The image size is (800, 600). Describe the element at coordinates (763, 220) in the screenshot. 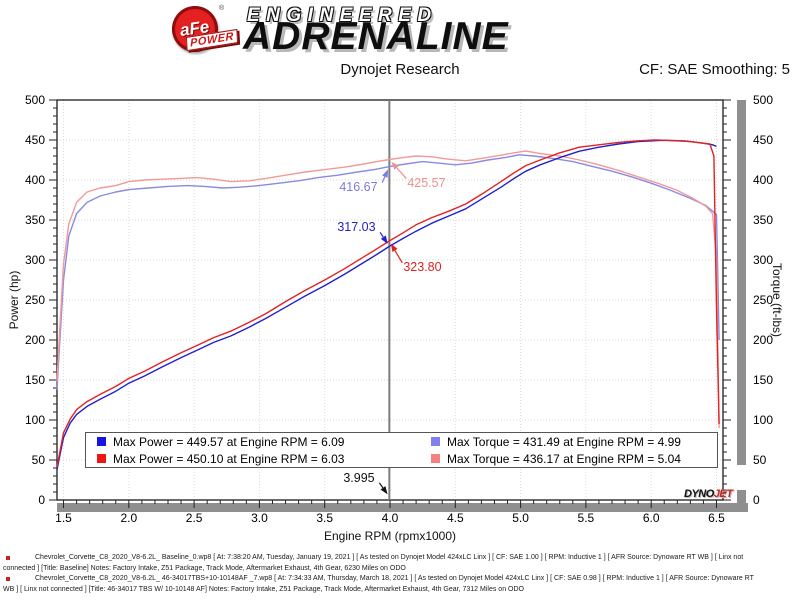

I see `y-tick-label-right: 350` at that location.